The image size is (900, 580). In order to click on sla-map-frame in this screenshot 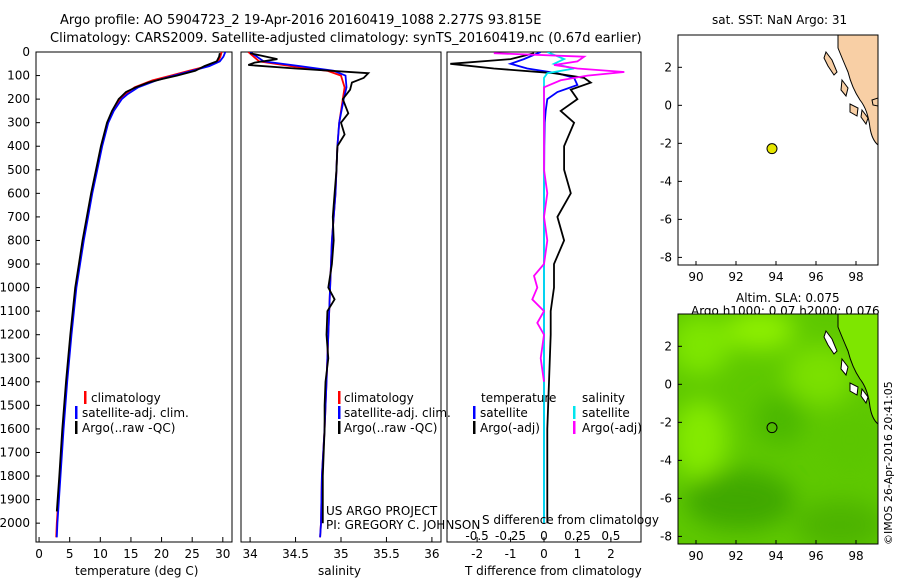, I will do `click(778, 429)`.